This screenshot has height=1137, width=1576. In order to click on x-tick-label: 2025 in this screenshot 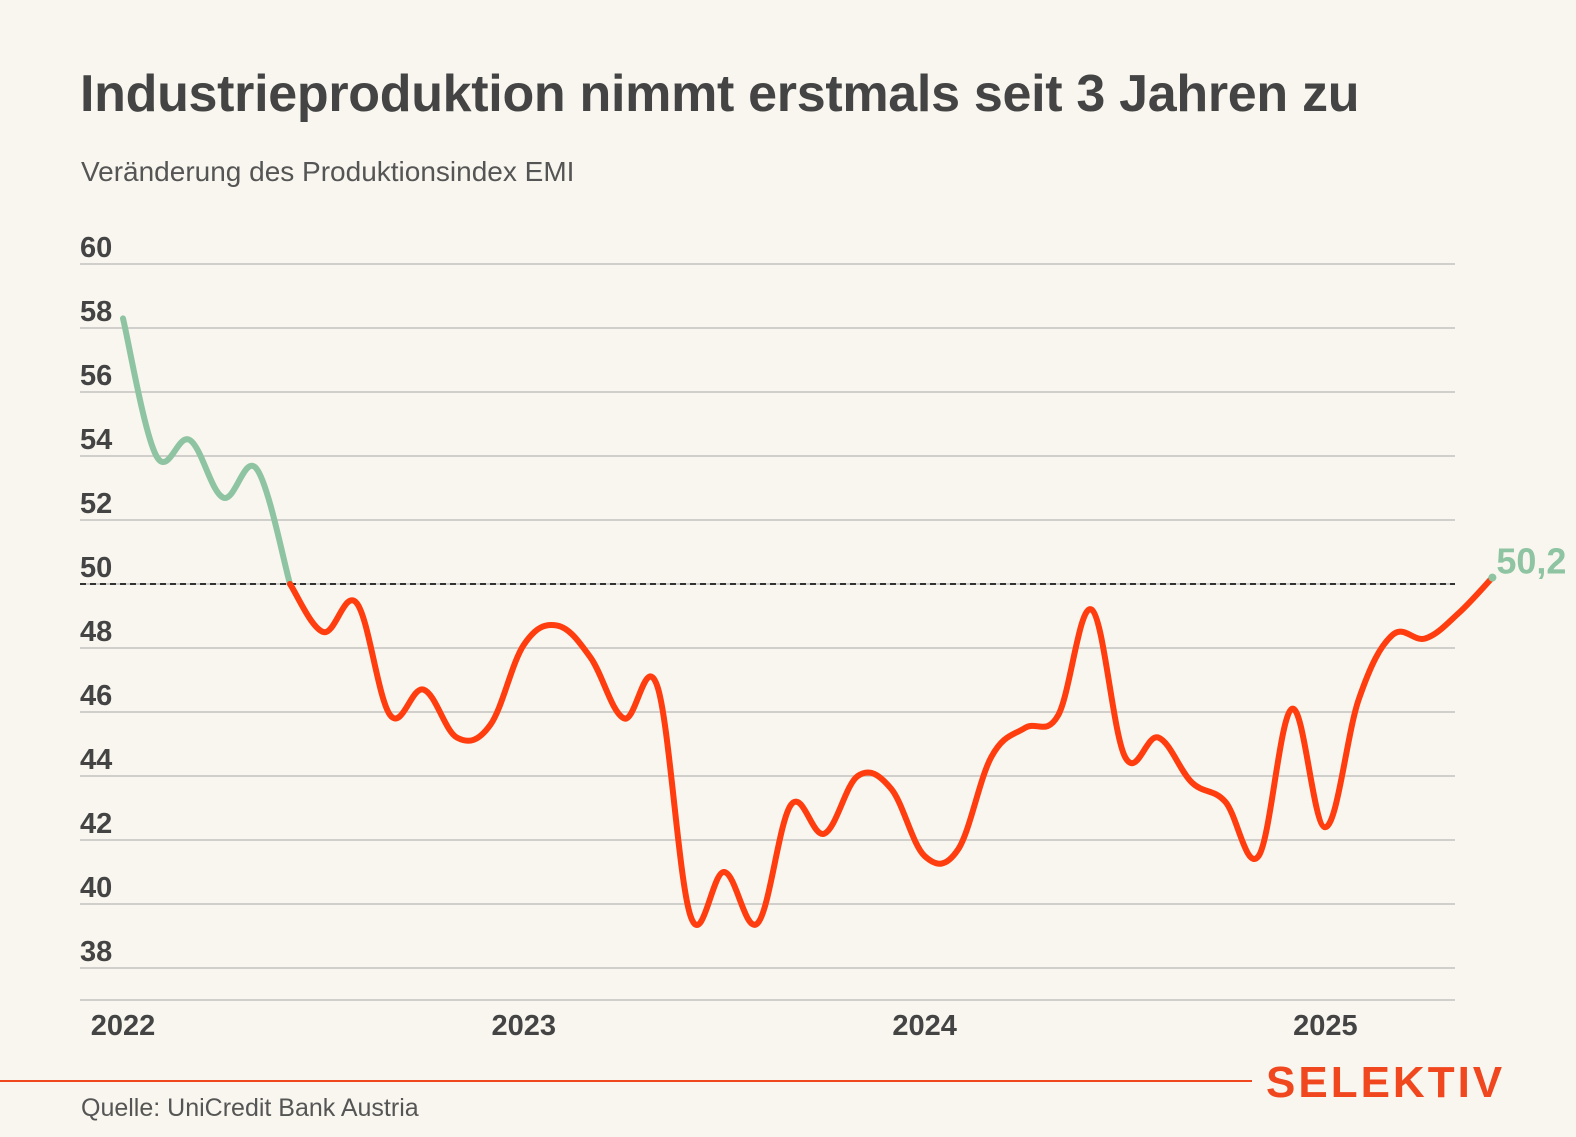, I will do `click(1325, 1026)`.